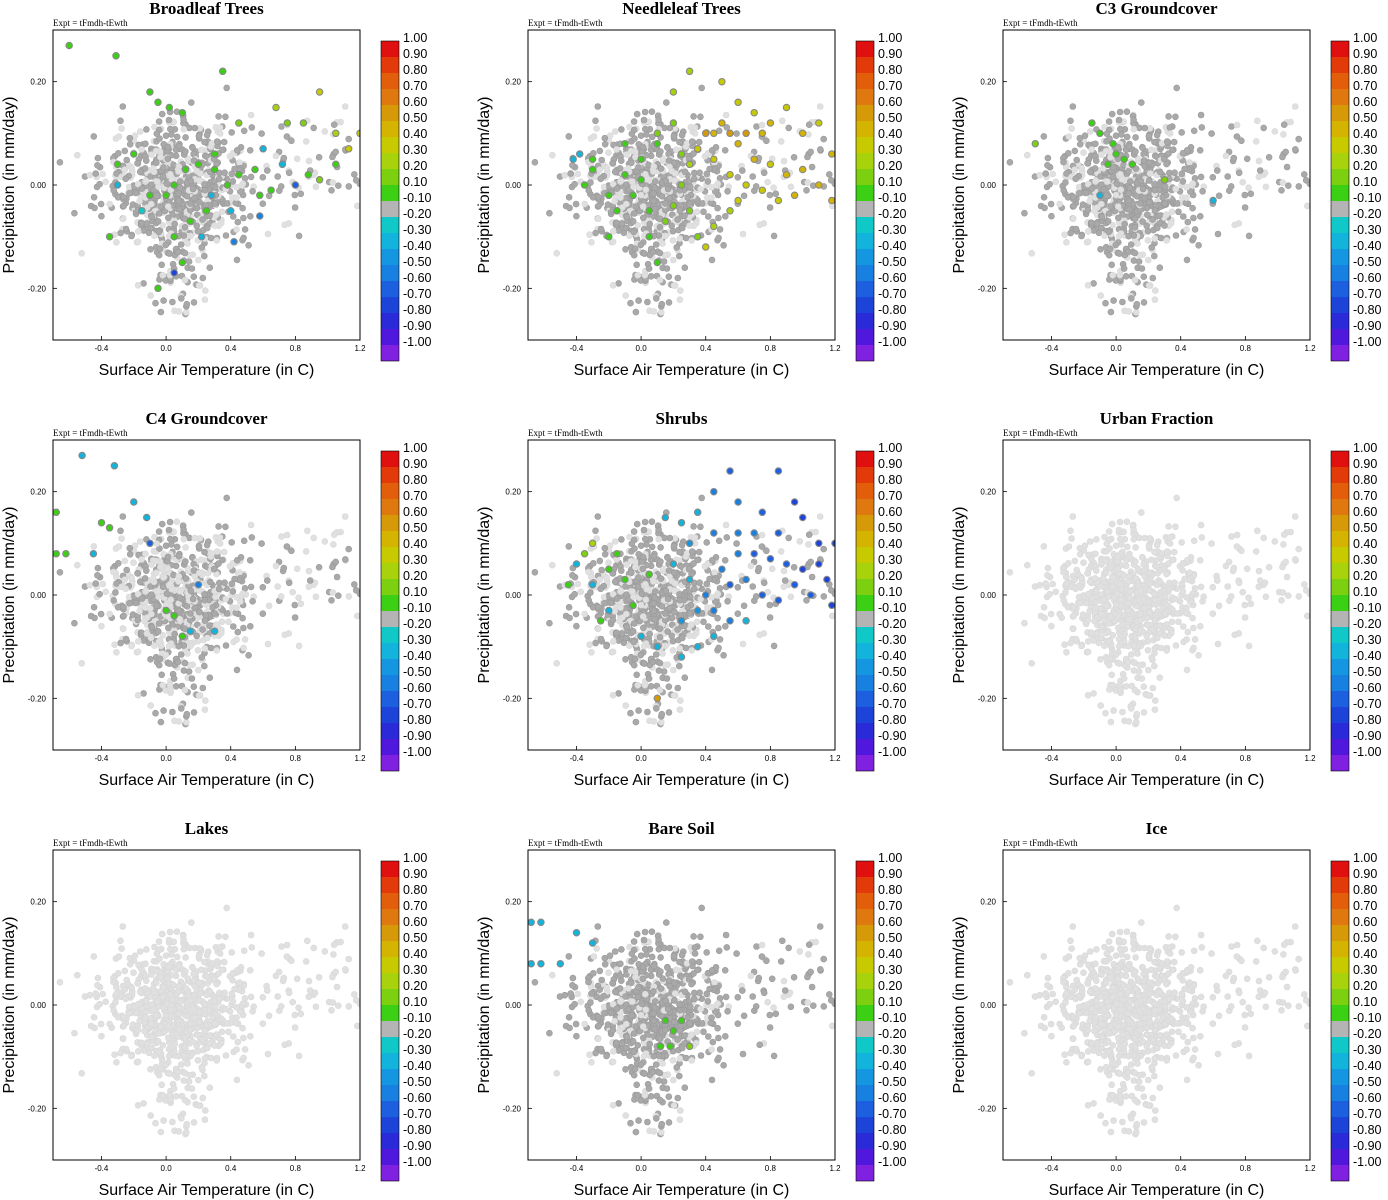 The height and width of the screenshot is (1200, 1388). I want to click on colorbar-label: -0.10, so click(892, 198).